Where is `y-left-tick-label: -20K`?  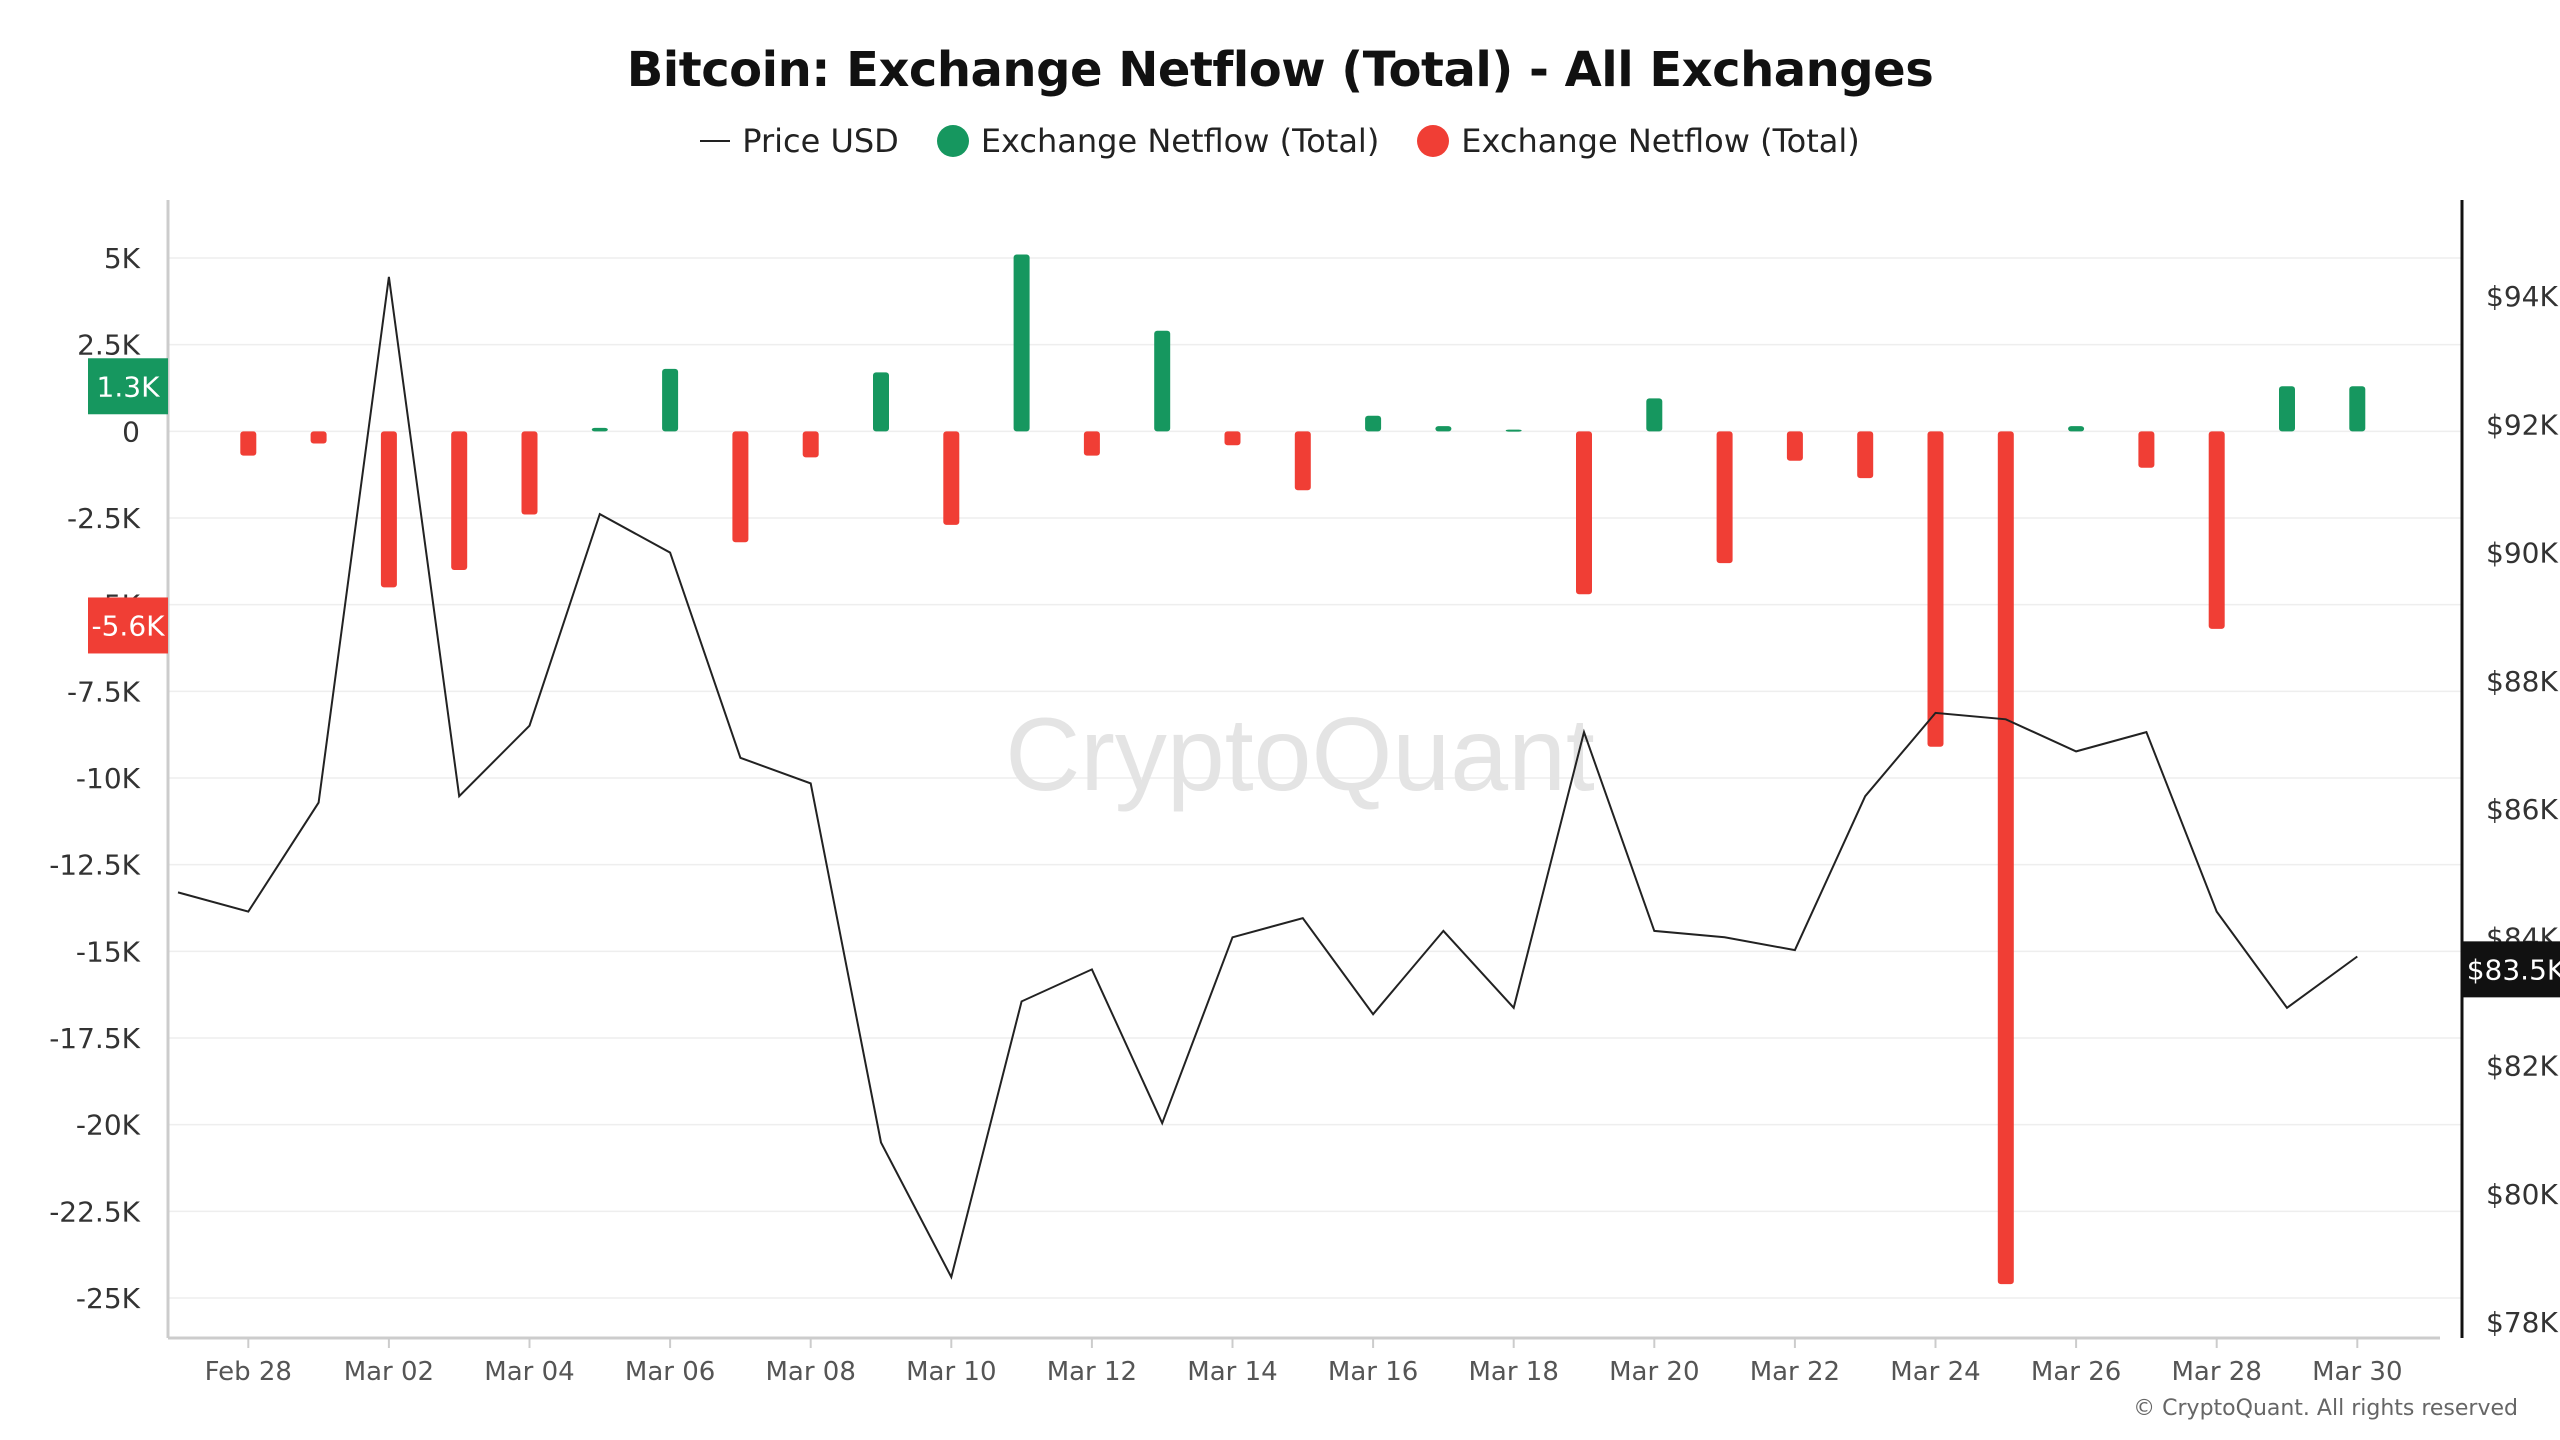
y-left-tick-label: -20K is located at coordinates (108, 1125).